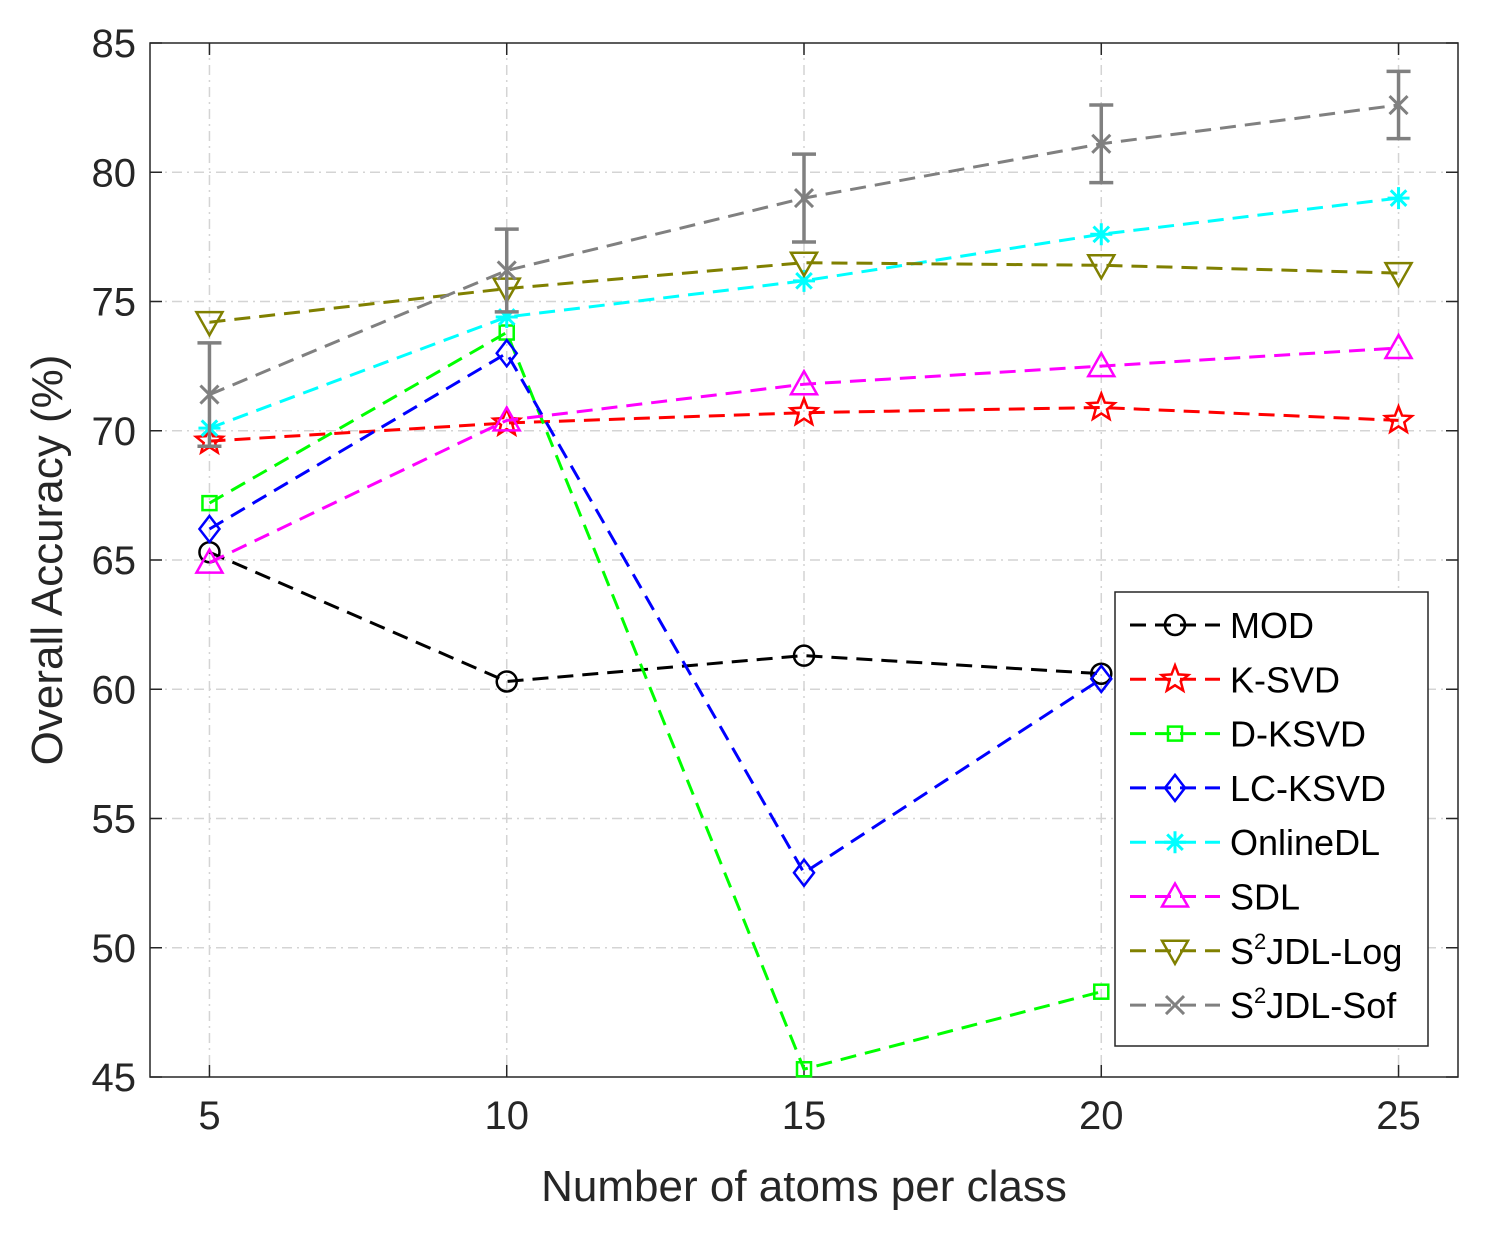  Describe the element at coordinates (114, 561) in the screenshot. I see `y-tick-label: 65` at that location.